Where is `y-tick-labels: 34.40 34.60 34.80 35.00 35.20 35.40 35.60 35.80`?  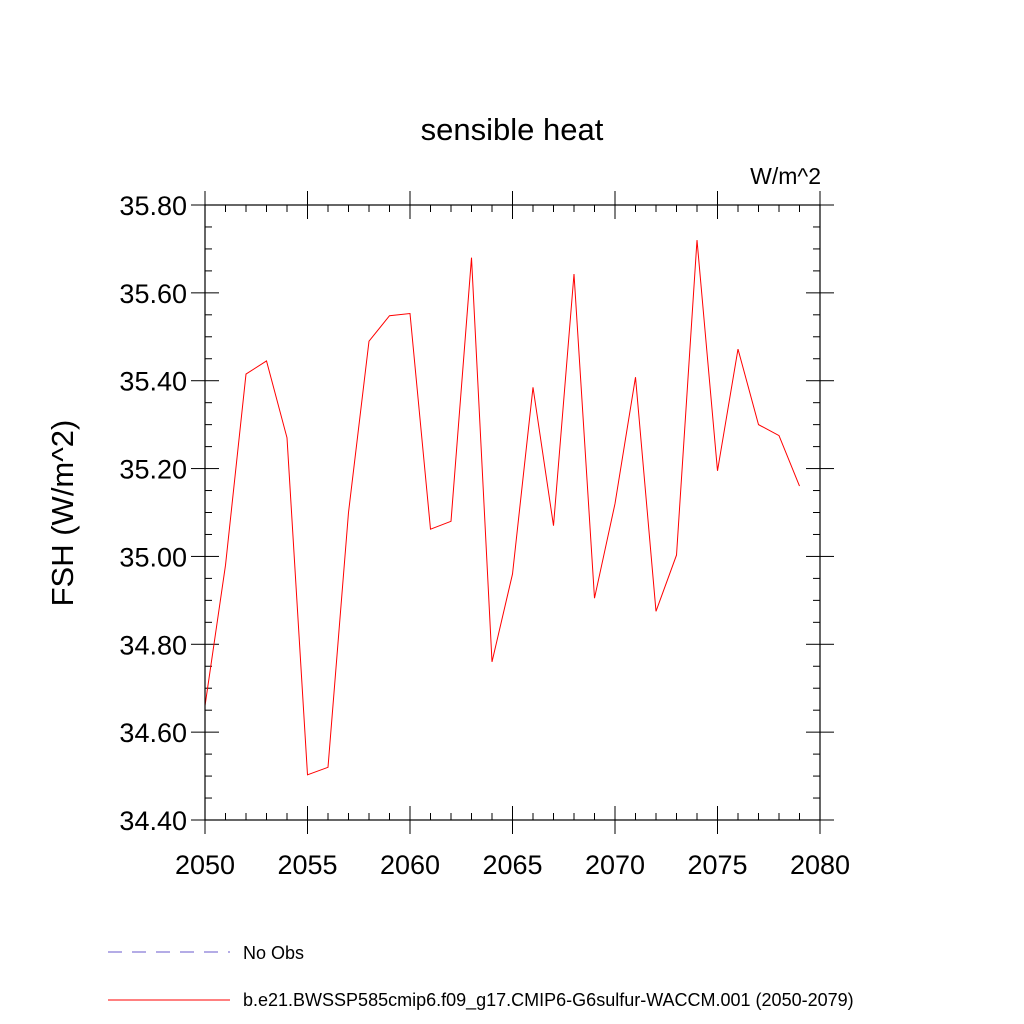 y-tick-labels: 34.40 34.60 34.80 35.00 35.20 35.40 35.60 35.80 is located at coordinates (153, 513).